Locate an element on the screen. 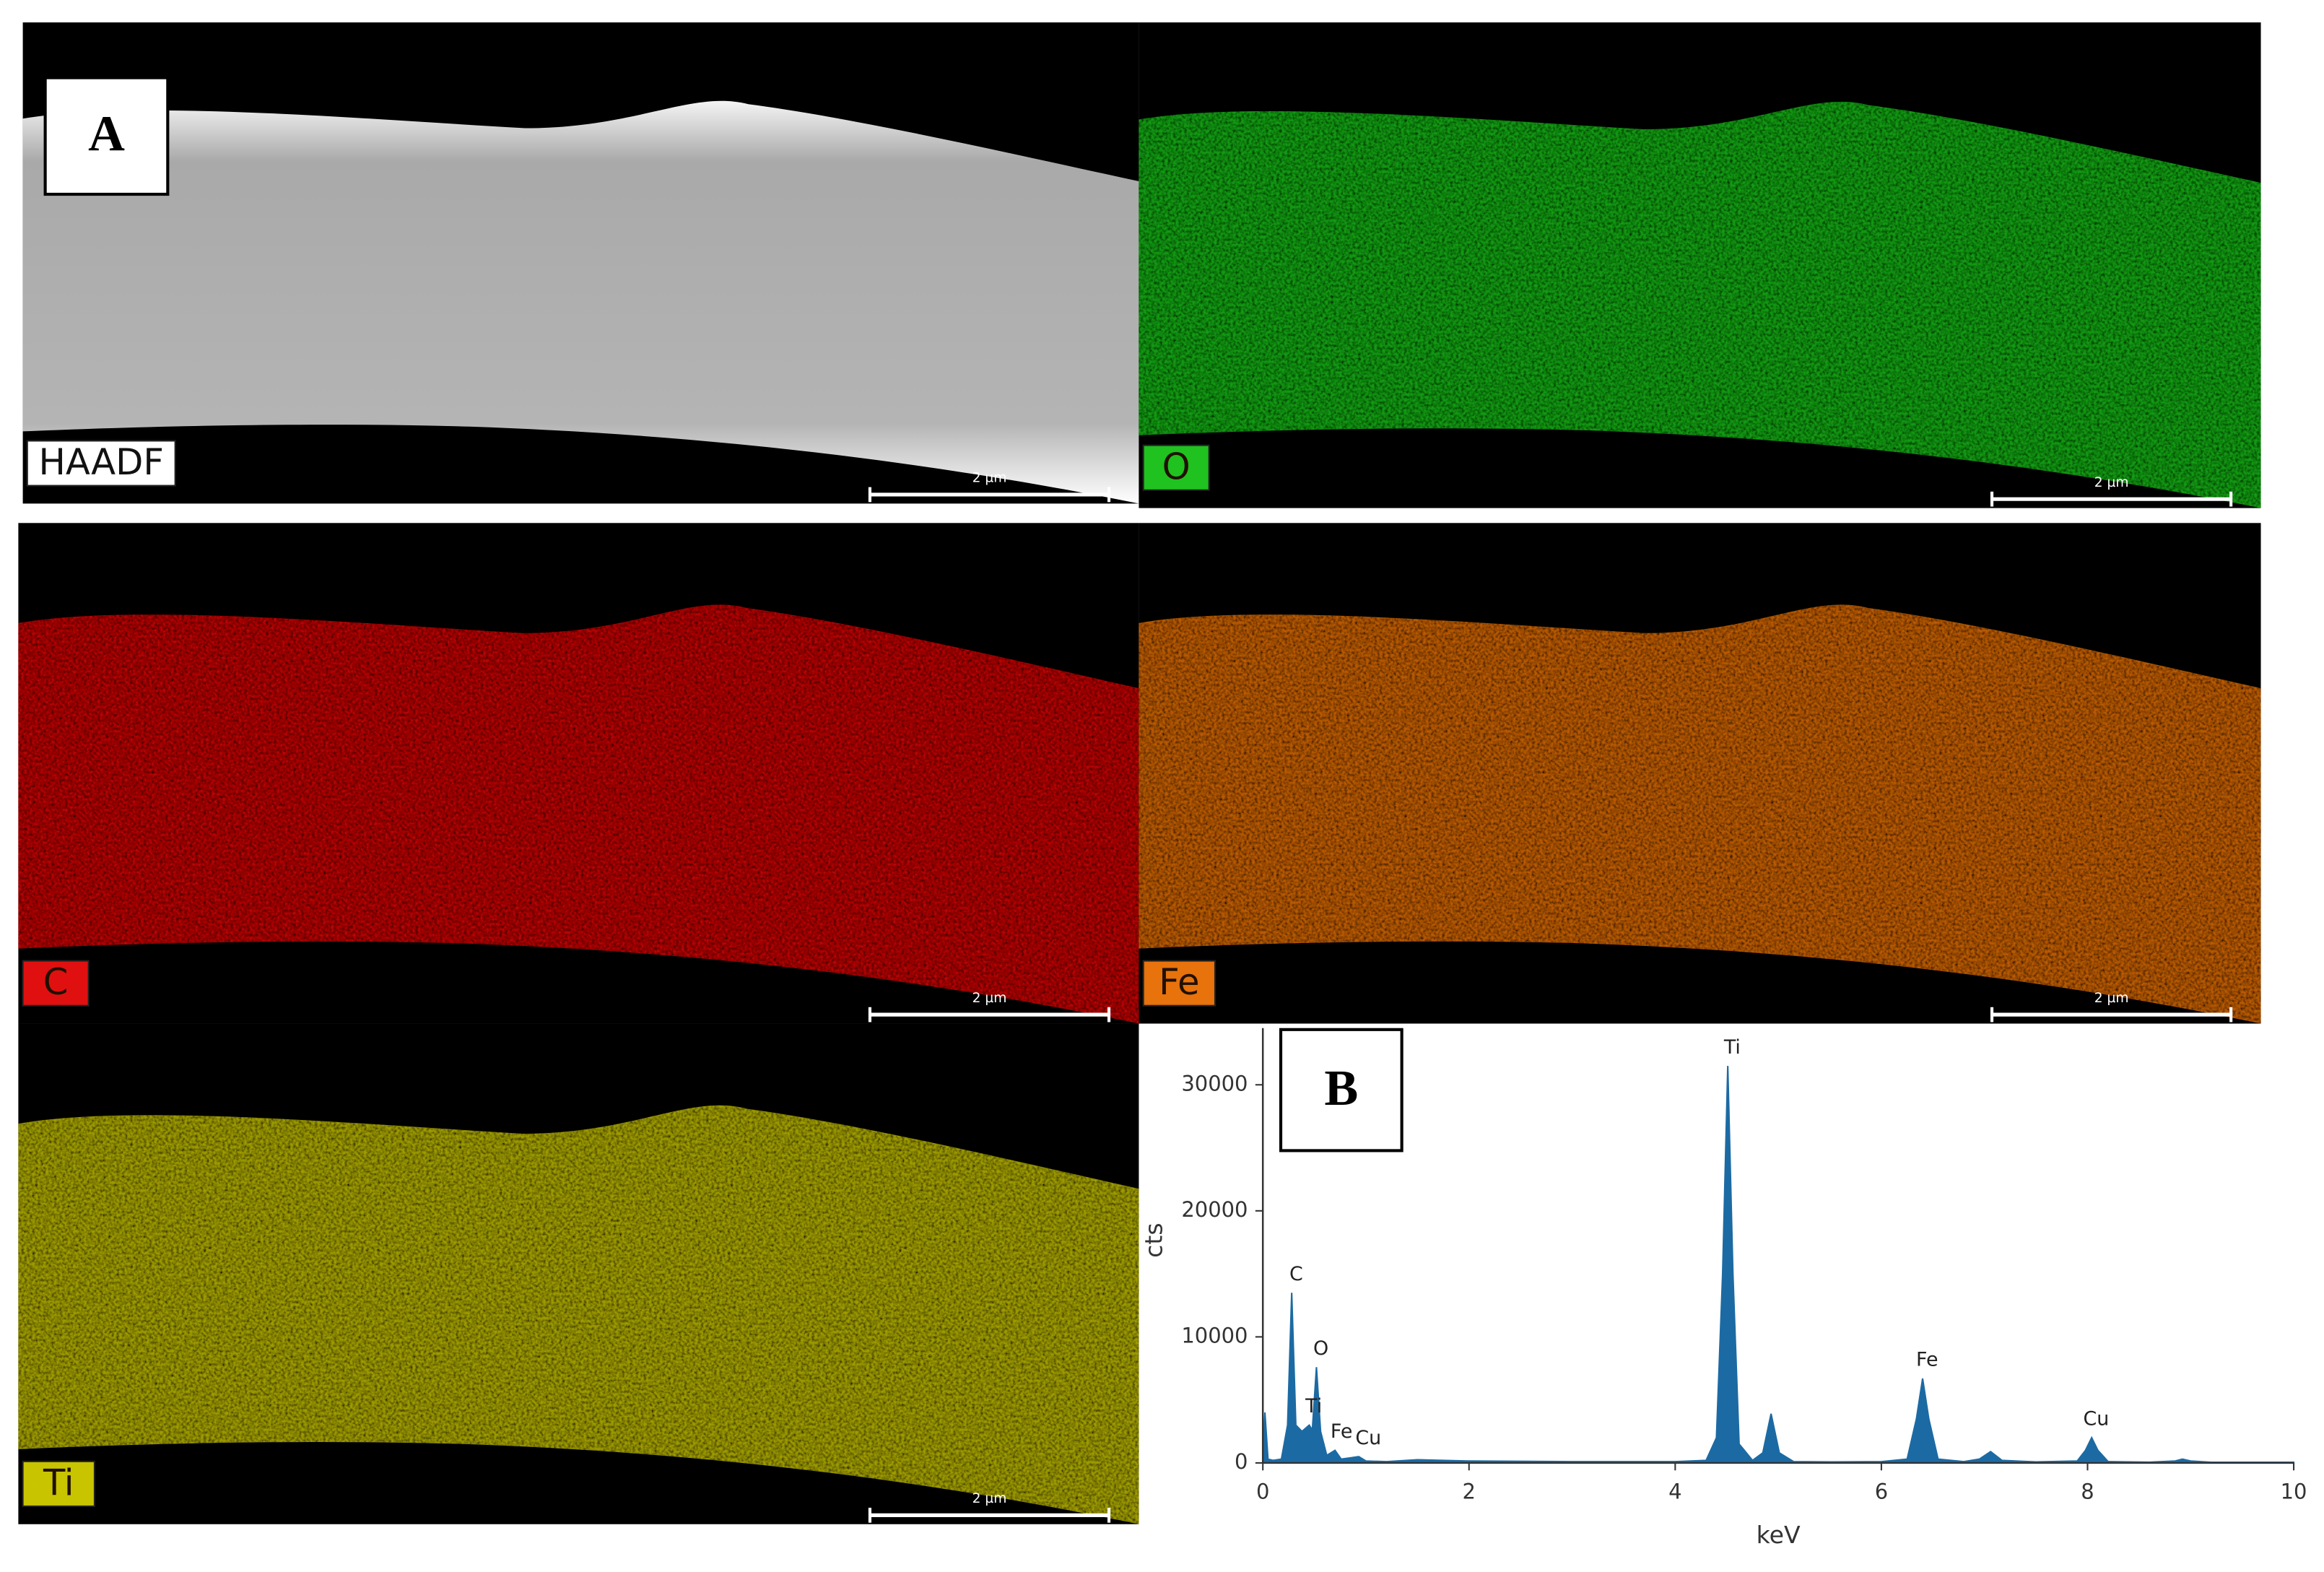 The image size is (2324, 1572). y-tick-label: 0 is located at coordinates (1241, 1461).